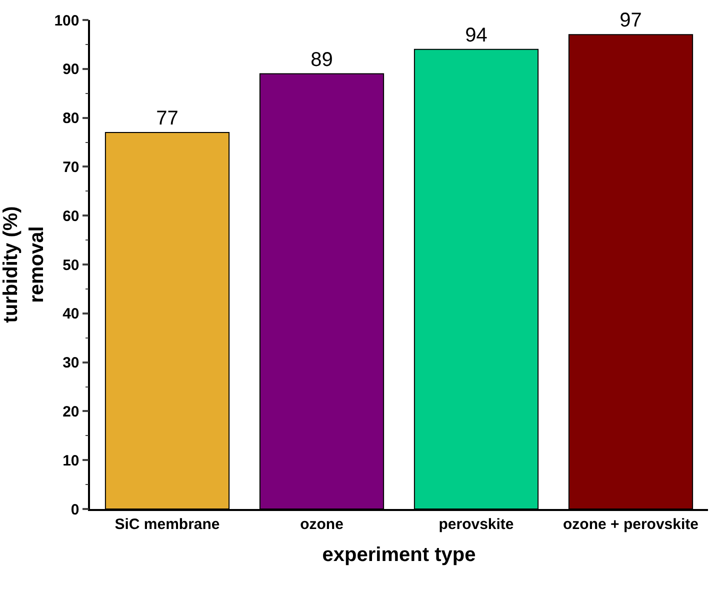  What do you see at coordinates (71, 265) in the screenshot?
I see `y-tick-label: 50` at bounding box center [71, 265].